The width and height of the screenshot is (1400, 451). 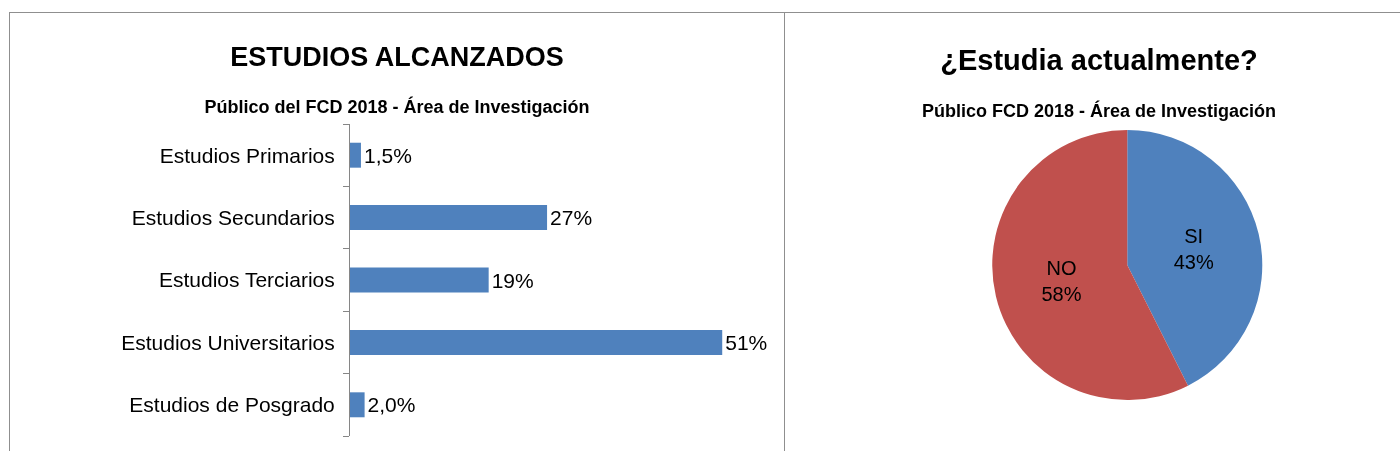 What do you see at coordinates (232, 405) in the screenshot?
I see `y-tick-label: Estudios de Posgrado` at bounding box center [232, 405].